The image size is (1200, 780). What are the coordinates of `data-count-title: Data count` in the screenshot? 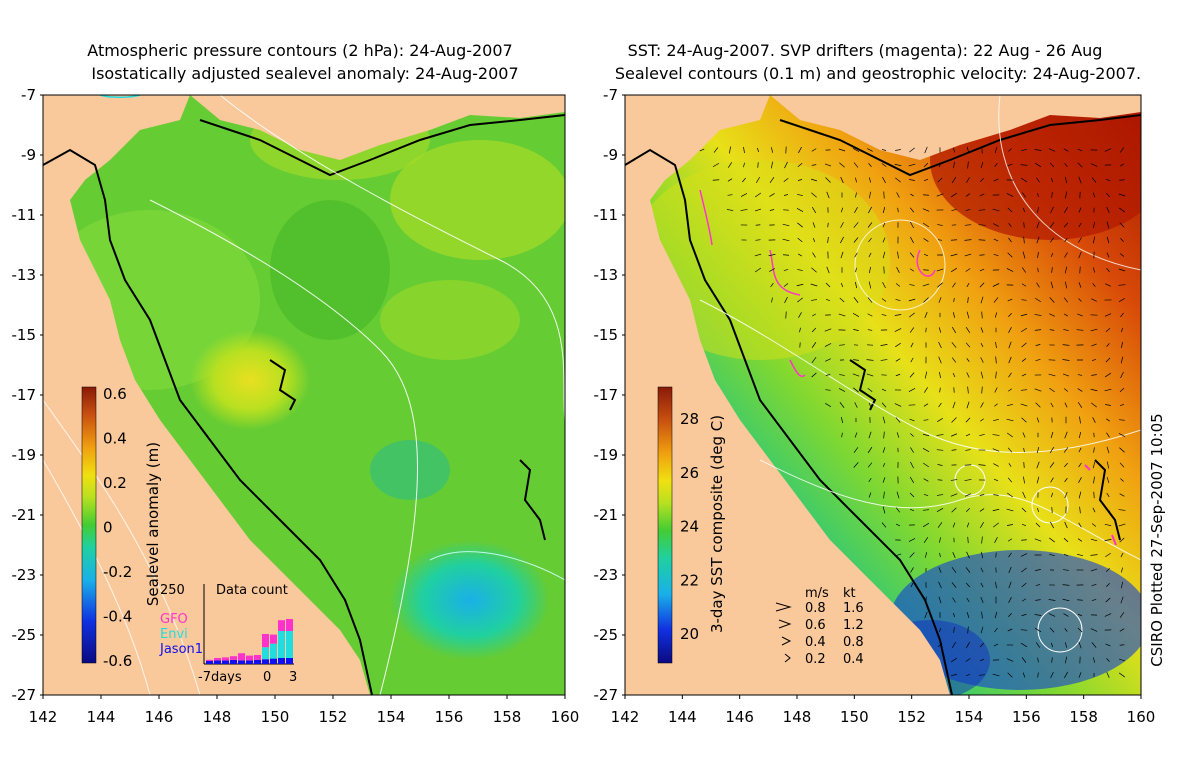 It's located at (252, 590).